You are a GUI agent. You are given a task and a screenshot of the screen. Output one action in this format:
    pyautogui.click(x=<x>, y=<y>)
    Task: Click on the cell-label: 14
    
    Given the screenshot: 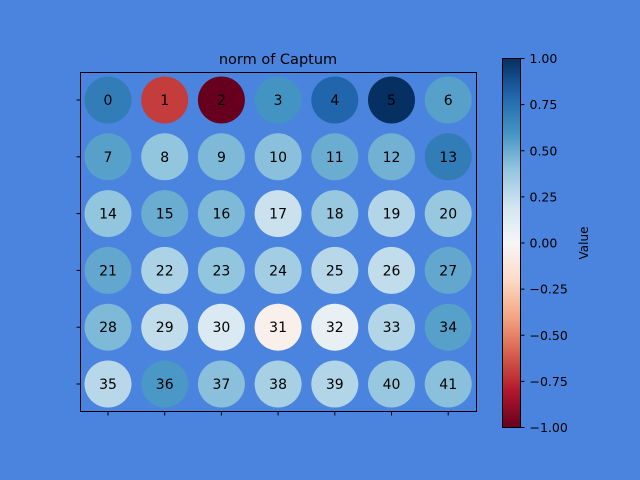 What is the action you would take?
    pyautogui.click(x=108, y=215)
    